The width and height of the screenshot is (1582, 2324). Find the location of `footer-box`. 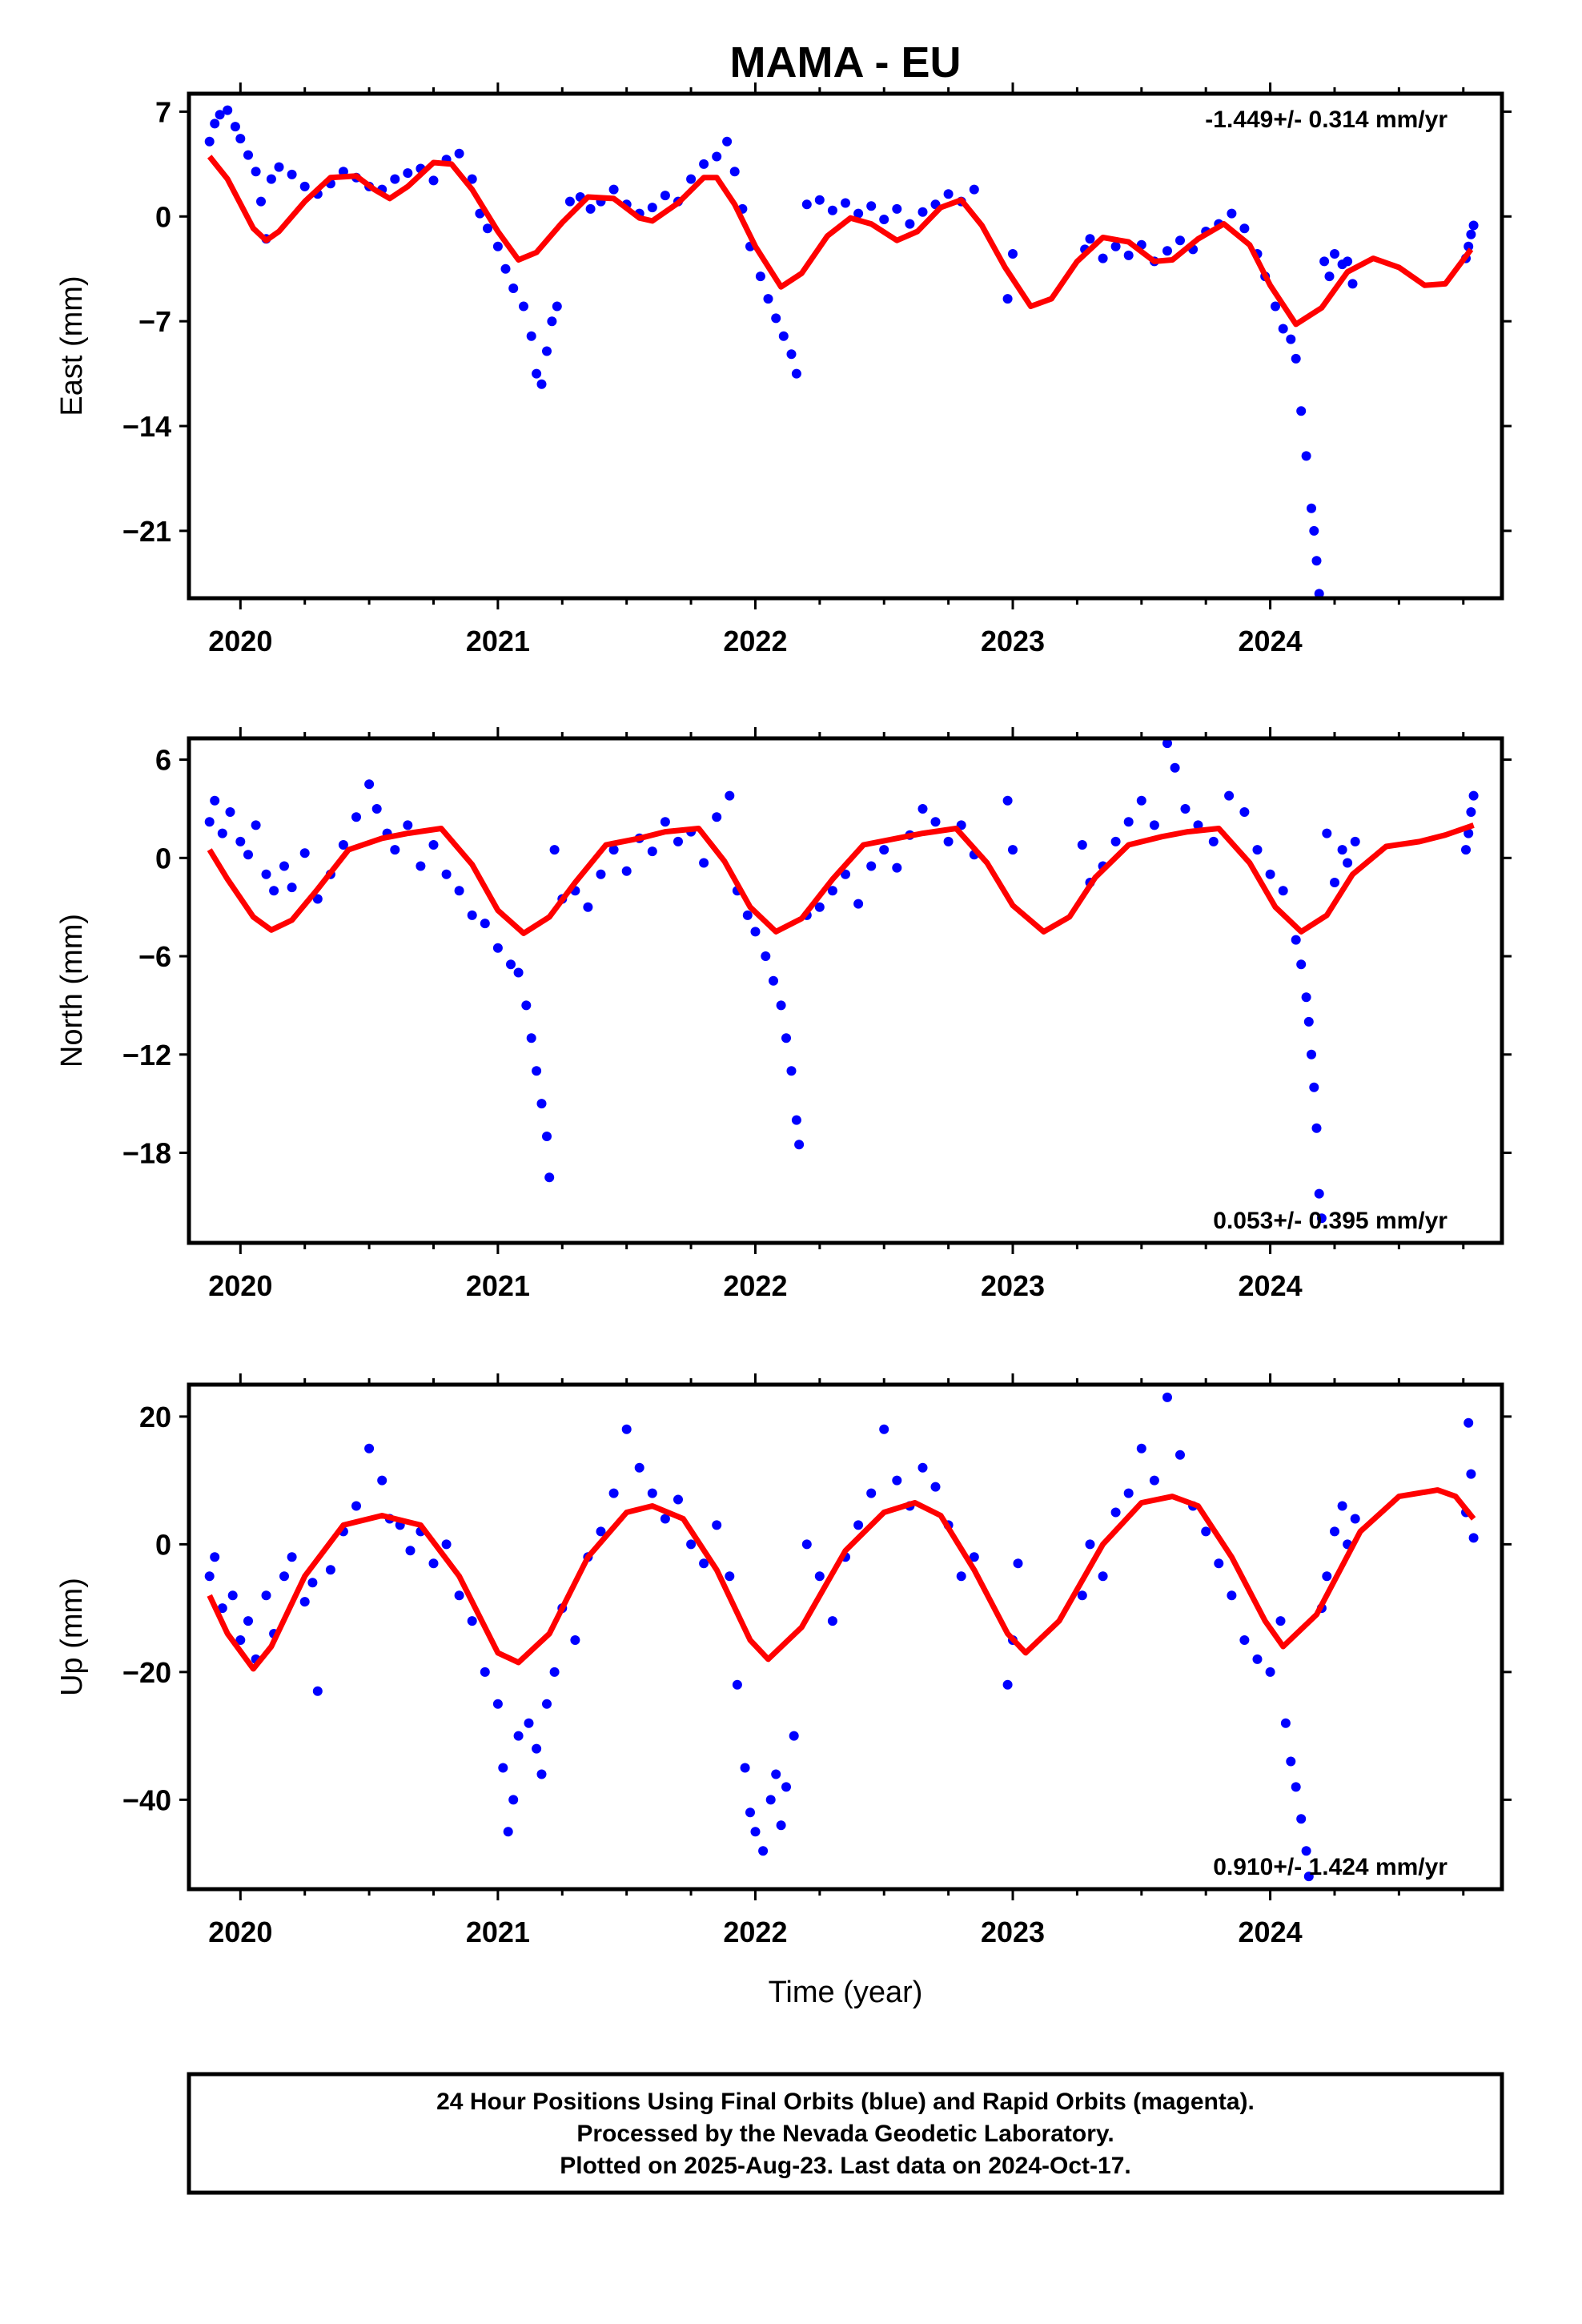

footer-box is located at coordinates (846, 2133).